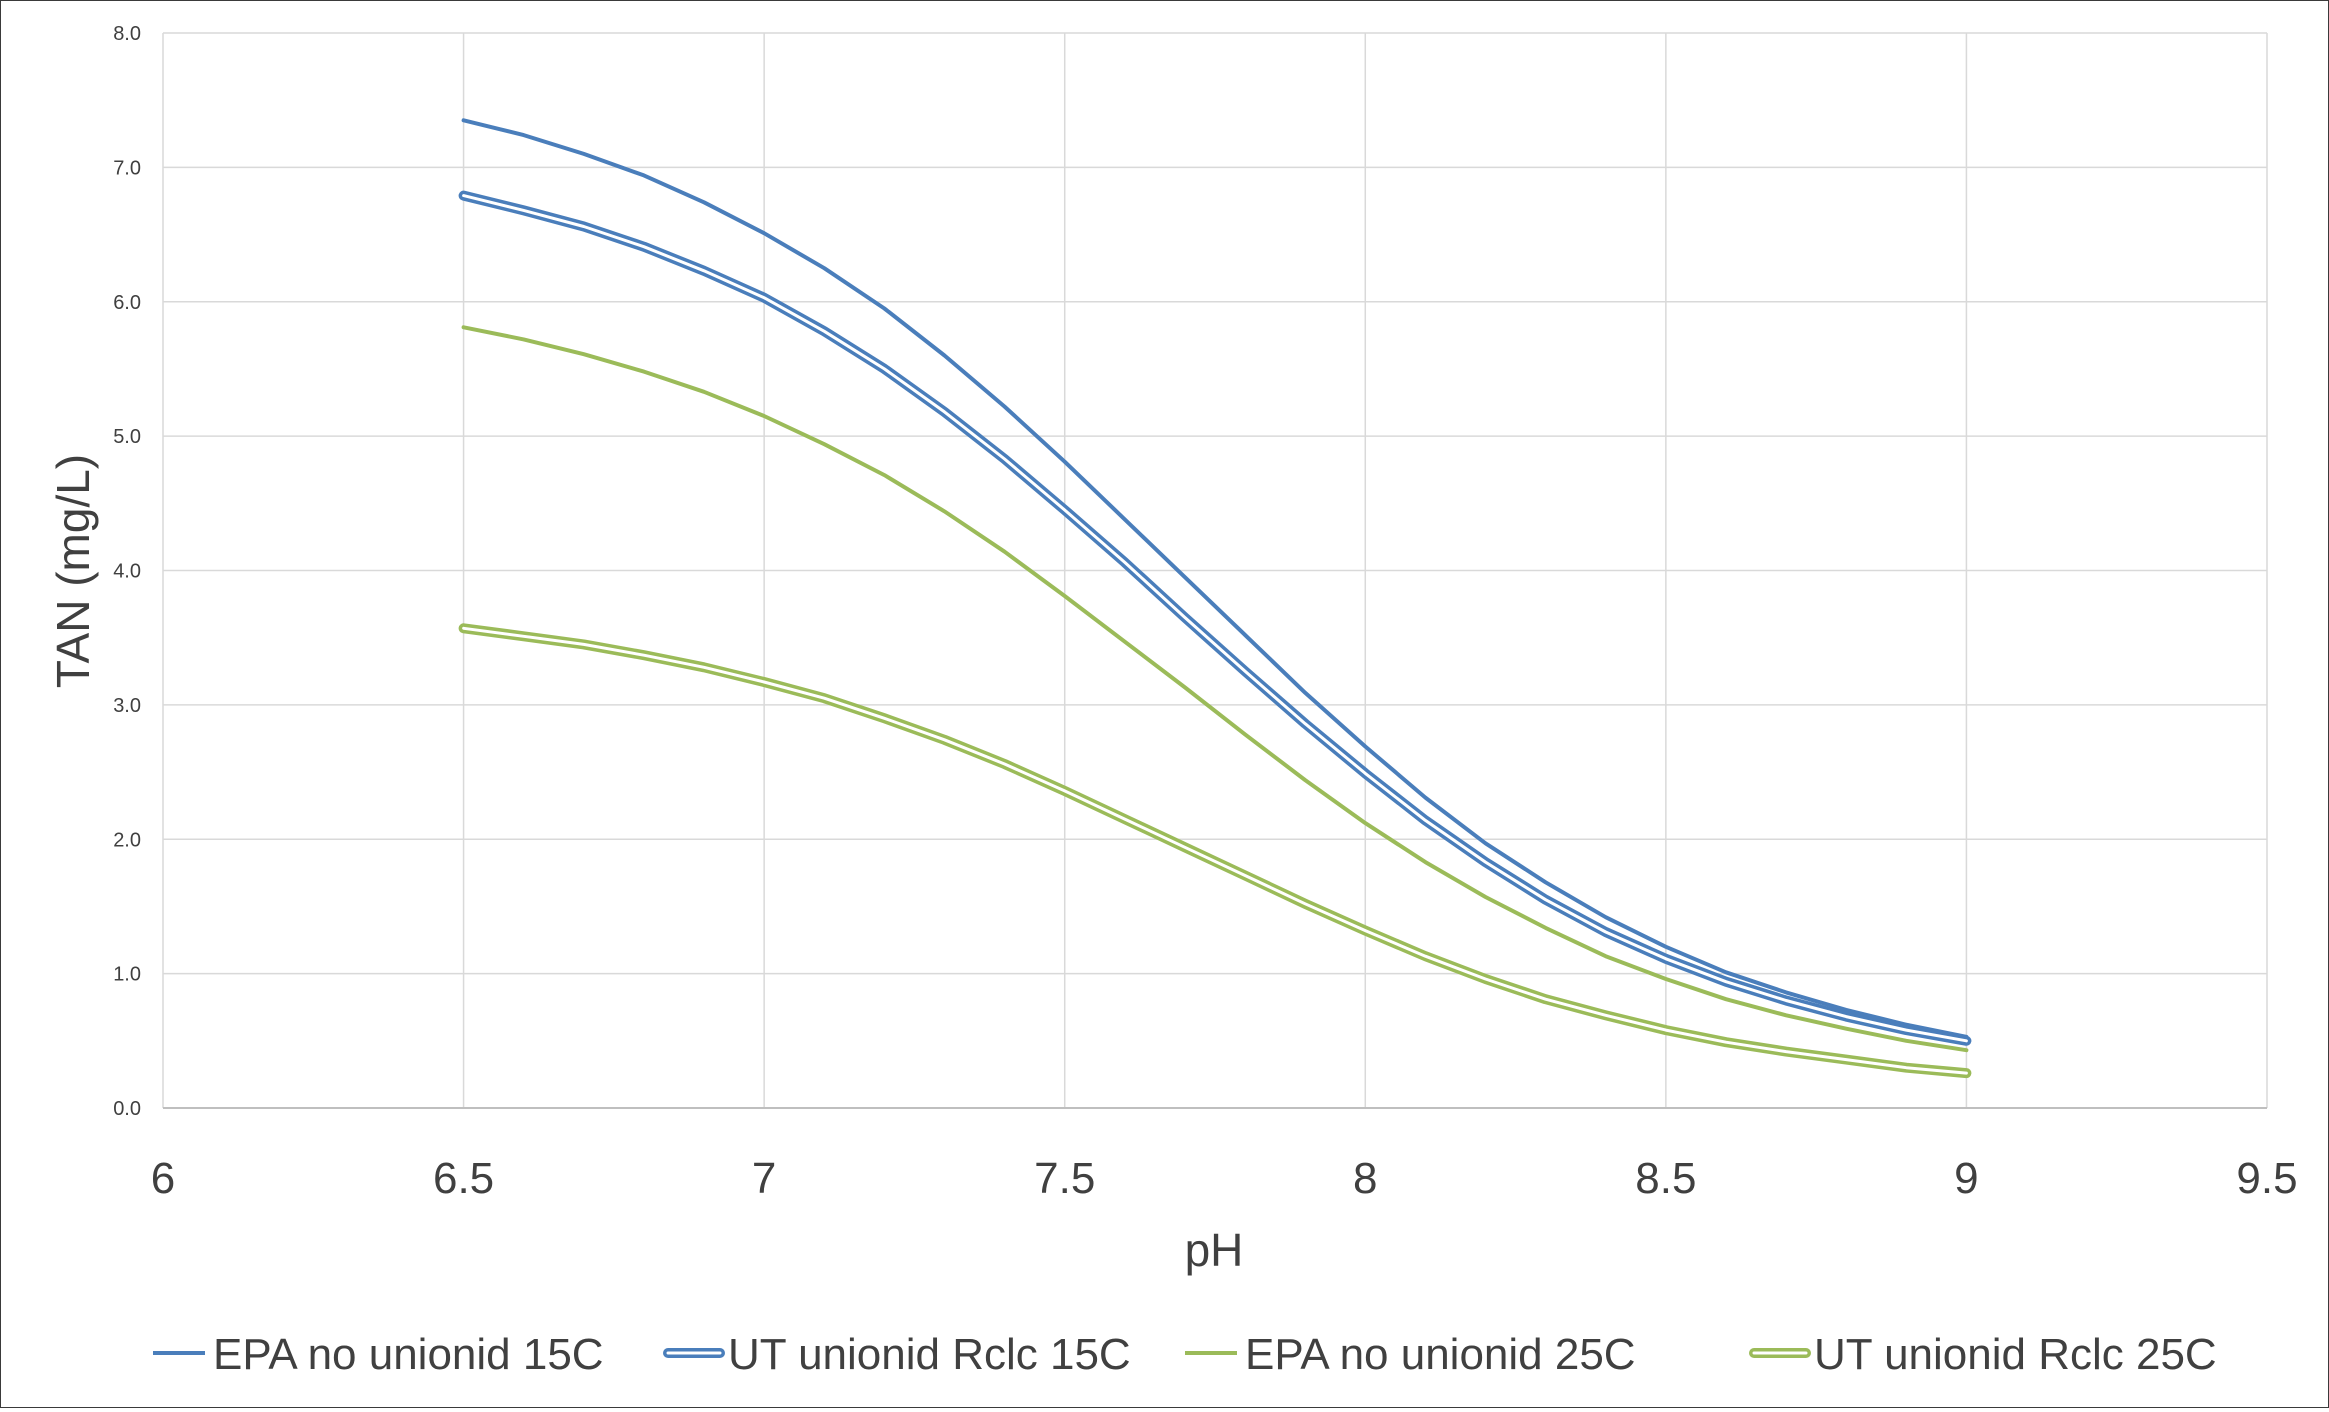  Describe the element at coordinates (2015, 1354) in the screenshot. I see `legend-label: UT unionid Rclc 25C` at that location.